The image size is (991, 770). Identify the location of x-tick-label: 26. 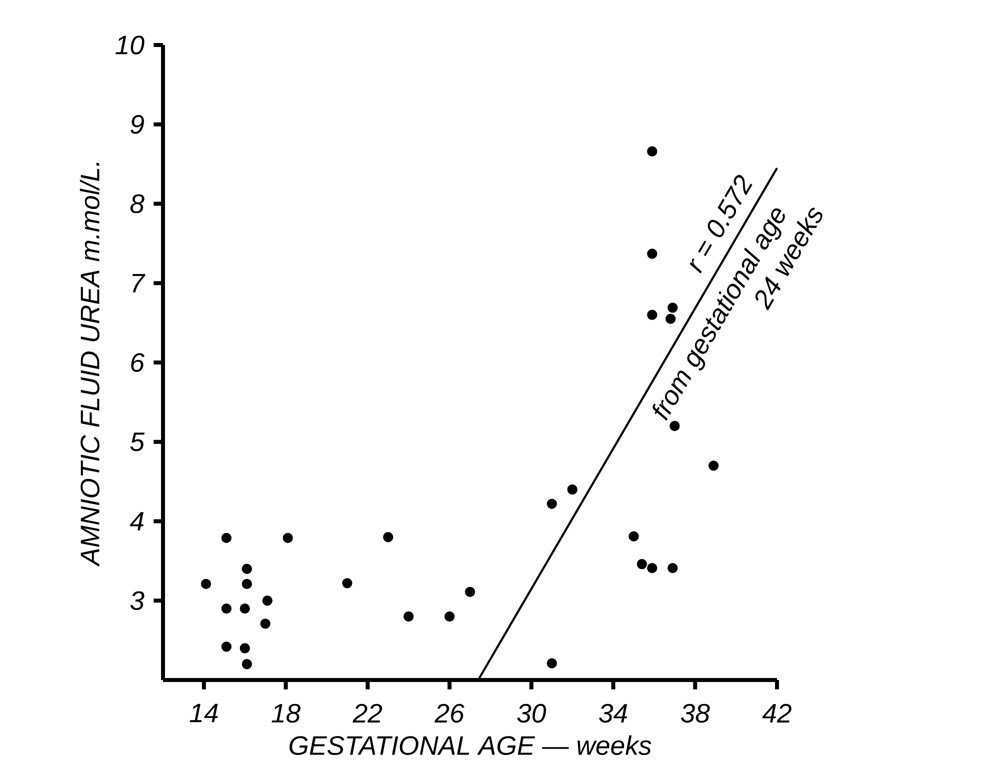
(449, 713).